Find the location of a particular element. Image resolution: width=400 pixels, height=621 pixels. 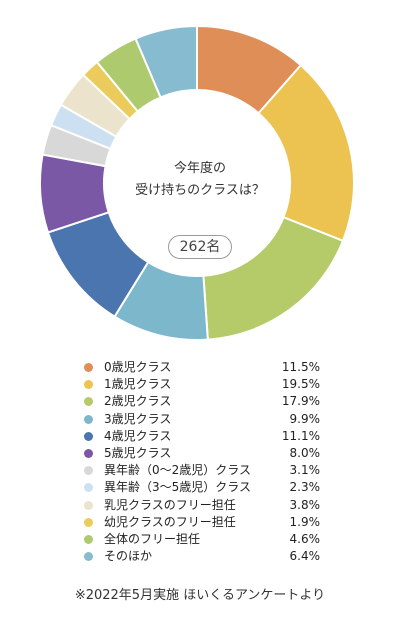

legend-value: 17.9% is located at coordinates (300, 401).